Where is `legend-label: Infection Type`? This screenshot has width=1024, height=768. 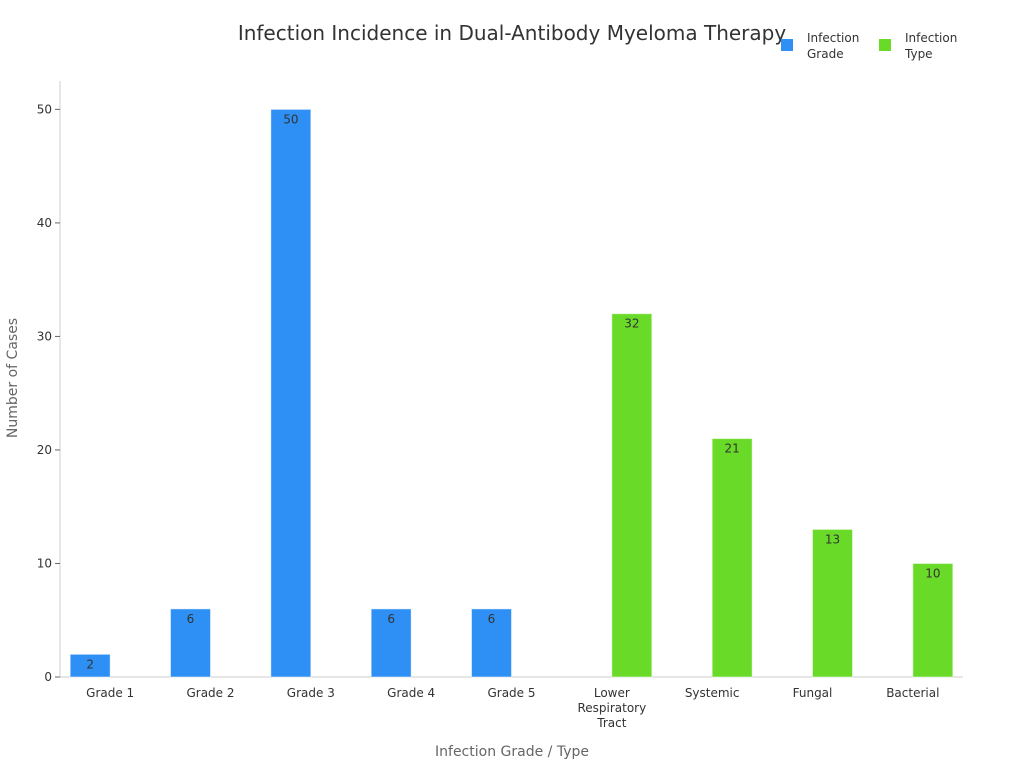 legend-label: Infection Type is located at coordinates (930, 46).